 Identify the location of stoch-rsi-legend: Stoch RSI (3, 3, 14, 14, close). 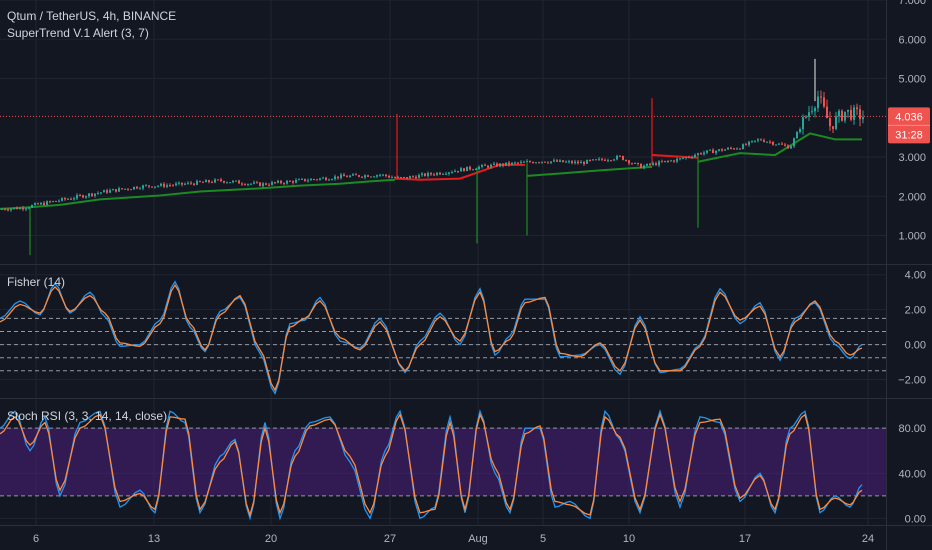
(87, 416).